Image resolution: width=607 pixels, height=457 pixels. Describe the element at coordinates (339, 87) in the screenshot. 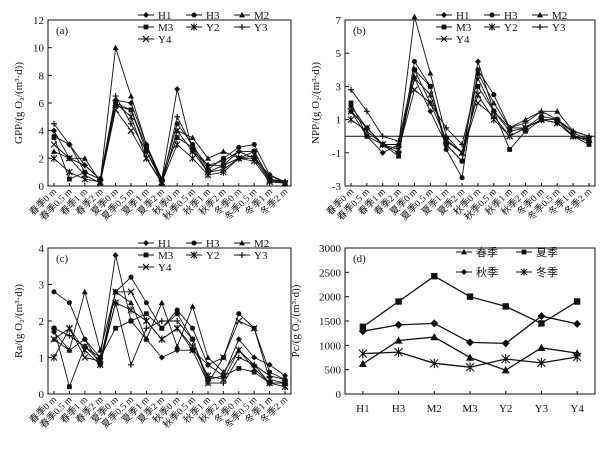

I see `y-tick-label: 3` at that location.